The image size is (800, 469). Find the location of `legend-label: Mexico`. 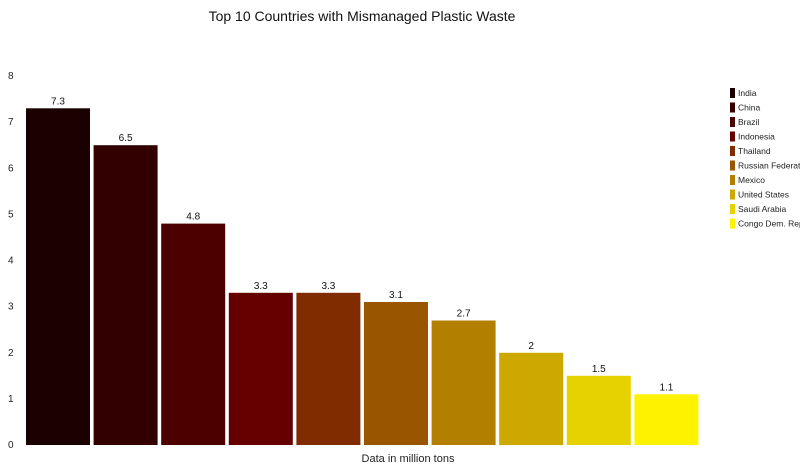

legend-label: Mexico is located at coordinates (751, 180).